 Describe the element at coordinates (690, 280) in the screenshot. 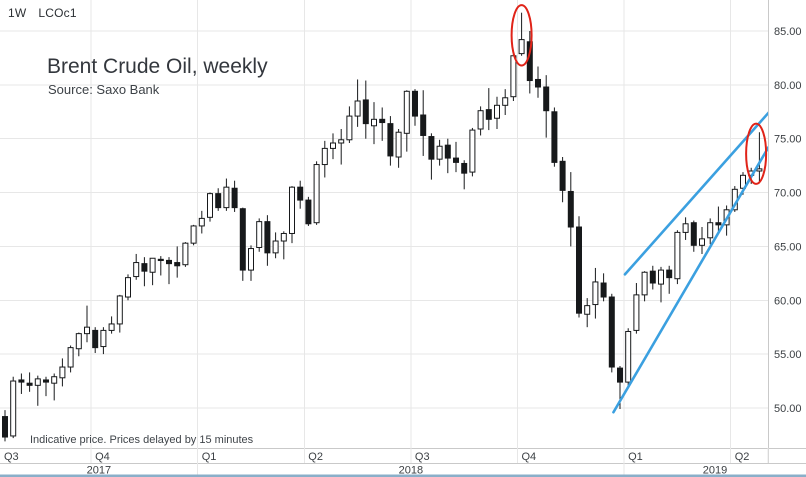

I see `trend-channel-lower-line` at that location.